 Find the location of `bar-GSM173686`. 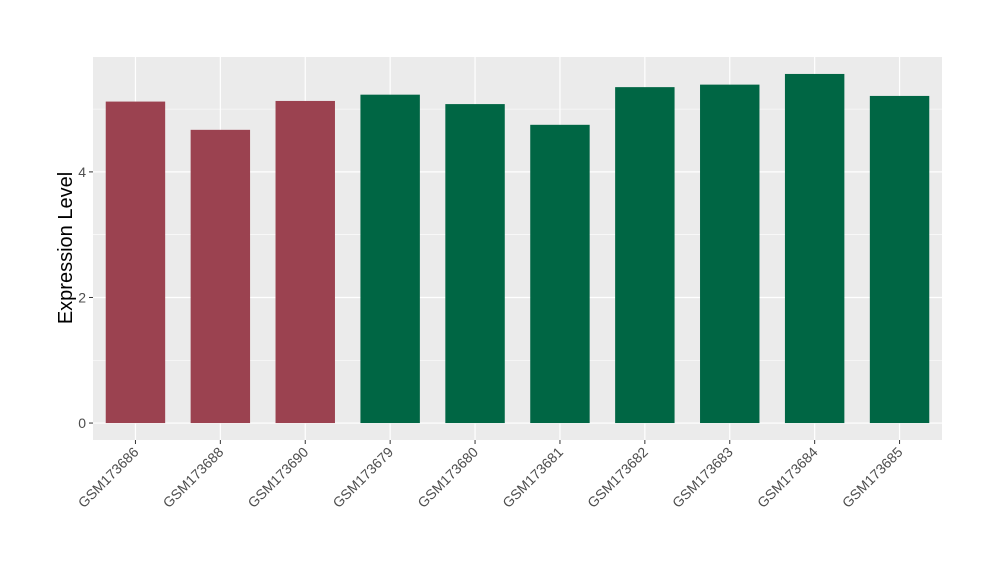

bar-GSM173686 is located at coordinates (135, 262).